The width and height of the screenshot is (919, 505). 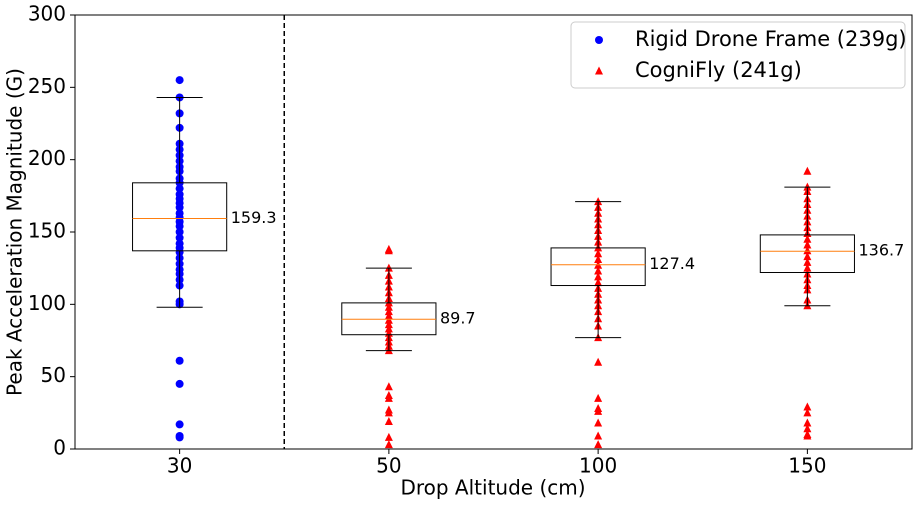 What do you see at coordinates (807, 466) in the screenshot?
I see `x-tick-label: 150` at bounding box center [807, 466].